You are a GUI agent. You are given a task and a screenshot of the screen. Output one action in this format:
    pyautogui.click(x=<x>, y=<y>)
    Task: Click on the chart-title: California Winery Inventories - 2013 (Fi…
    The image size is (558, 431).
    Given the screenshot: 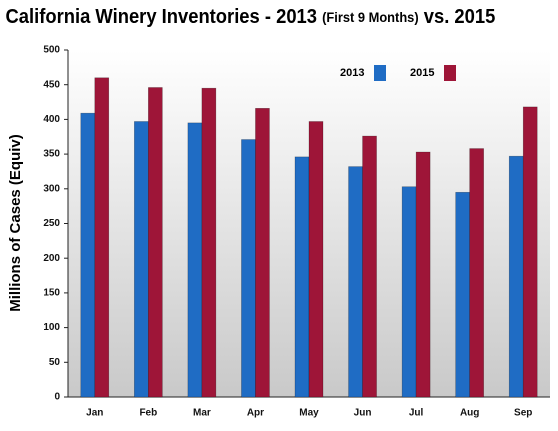 What is the action you would take?
    pyautogui.click(x=251, y=18)
    